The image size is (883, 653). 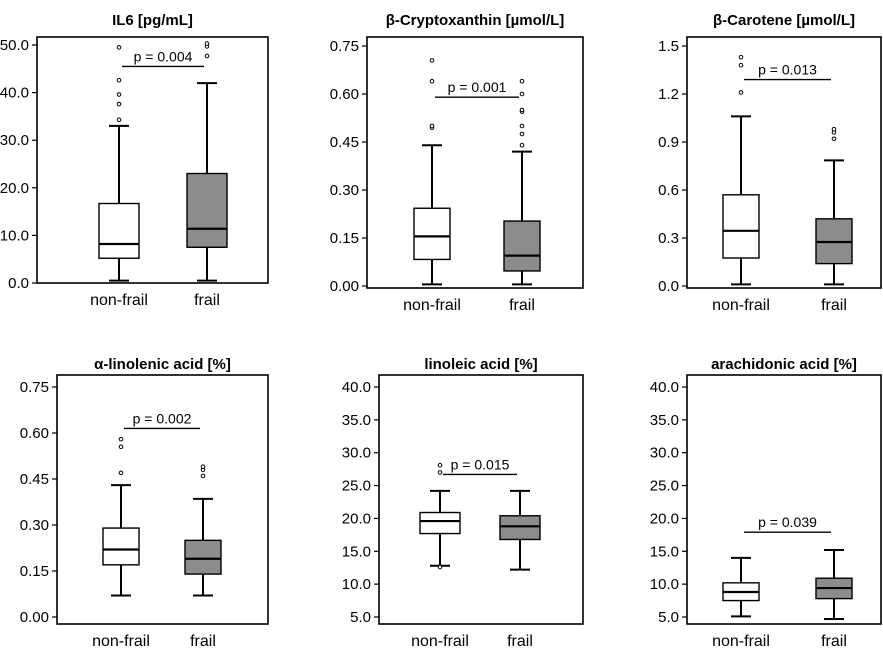 What do you see at coordinates (356, 387) in the screenshot?
I see `y-tick-label: 40.0` at bounding box center [356, 387].